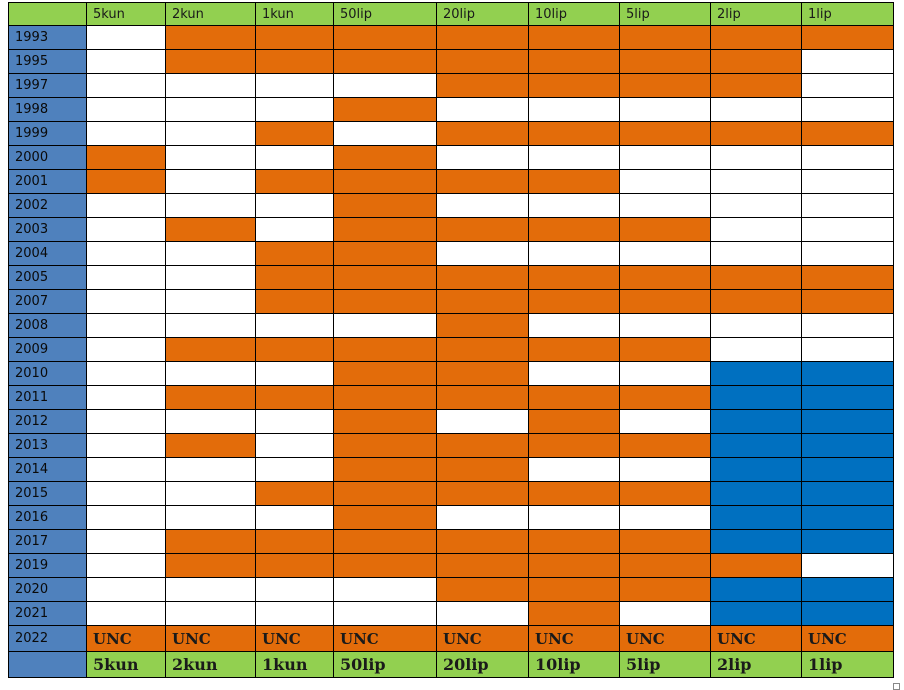  Describe the element at coordinates (126, 664) in the screenshot. I see `column-footer-5kun: 5kun` at that location.